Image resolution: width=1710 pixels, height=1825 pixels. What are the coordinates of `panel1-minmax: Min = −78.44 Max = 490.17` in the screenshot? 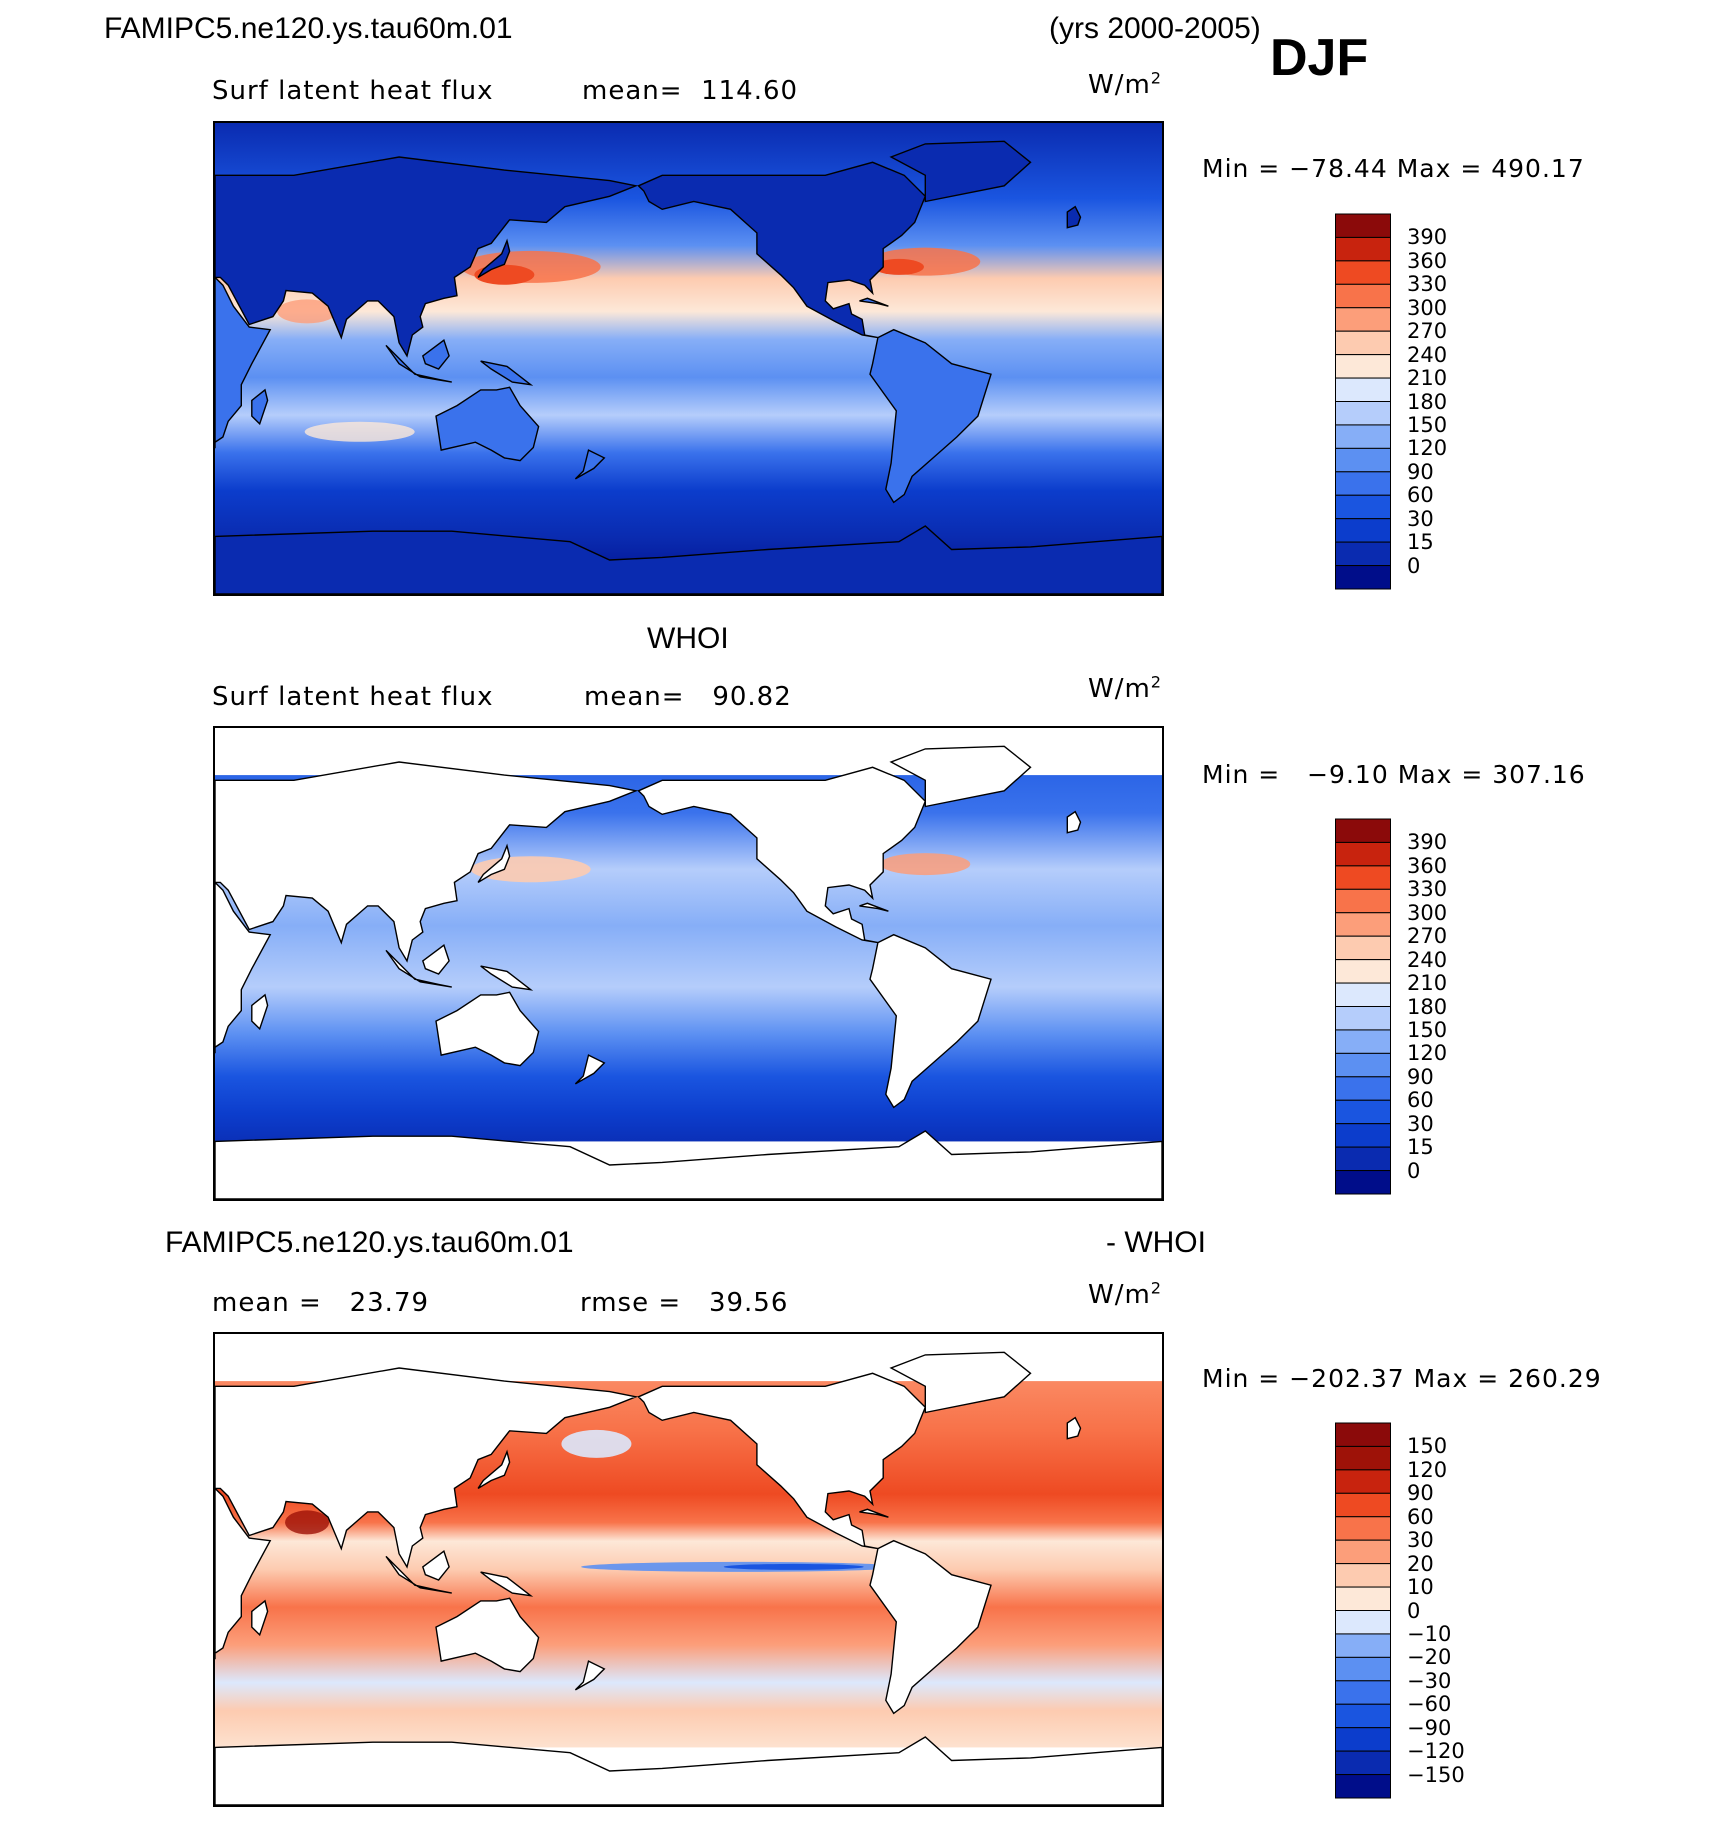 It's located at (1393, 168).